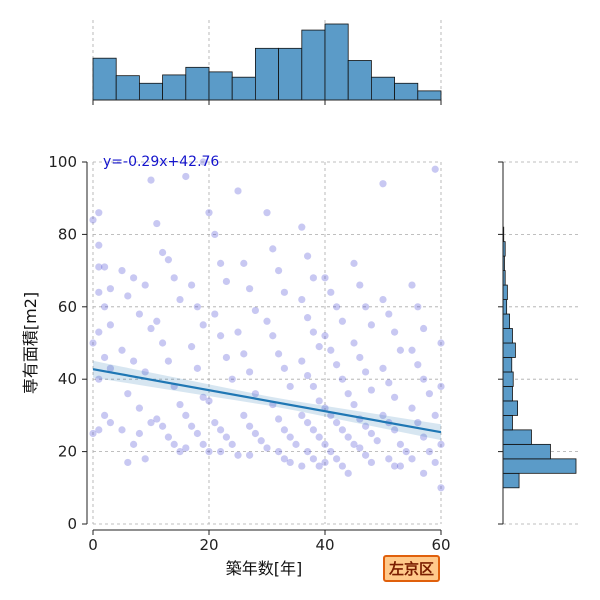  I want to click on y-tick-label: 60, so click(67, 307).